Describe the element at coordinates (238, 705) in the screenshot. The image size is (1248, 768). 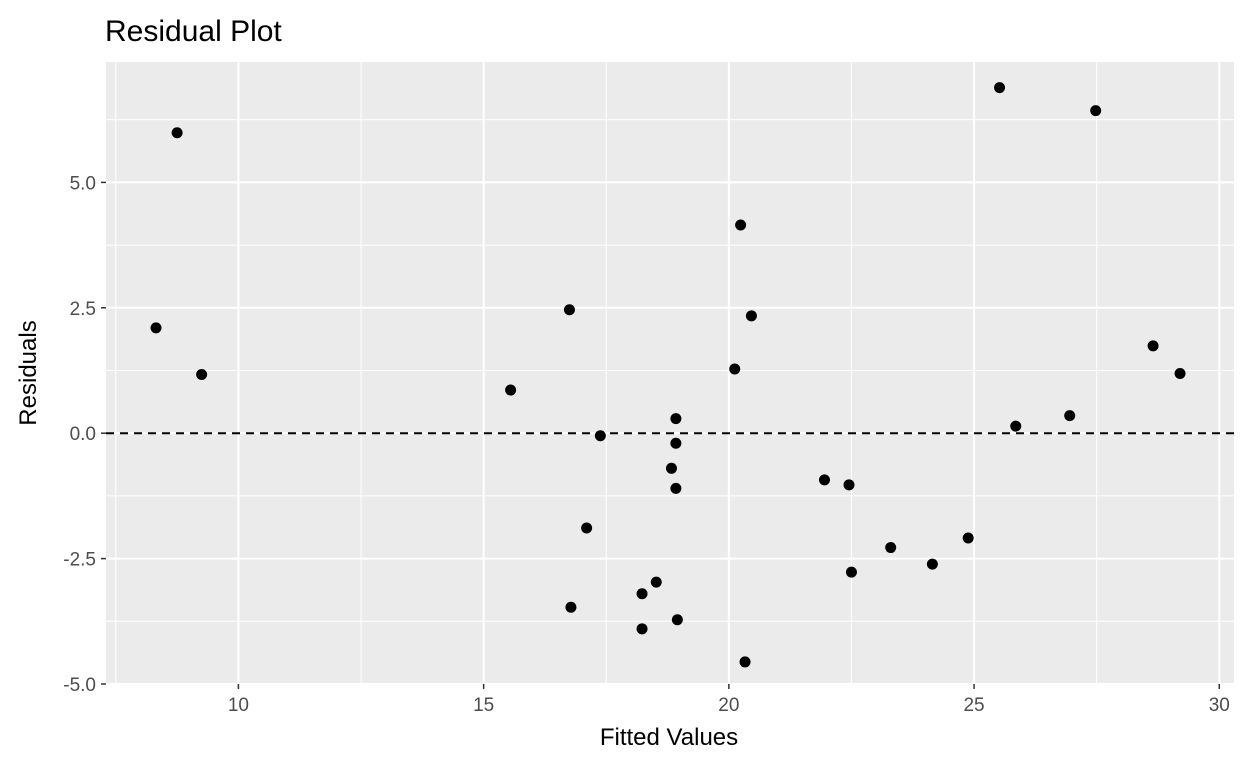
I see `x-tick-label: 10` at that location.